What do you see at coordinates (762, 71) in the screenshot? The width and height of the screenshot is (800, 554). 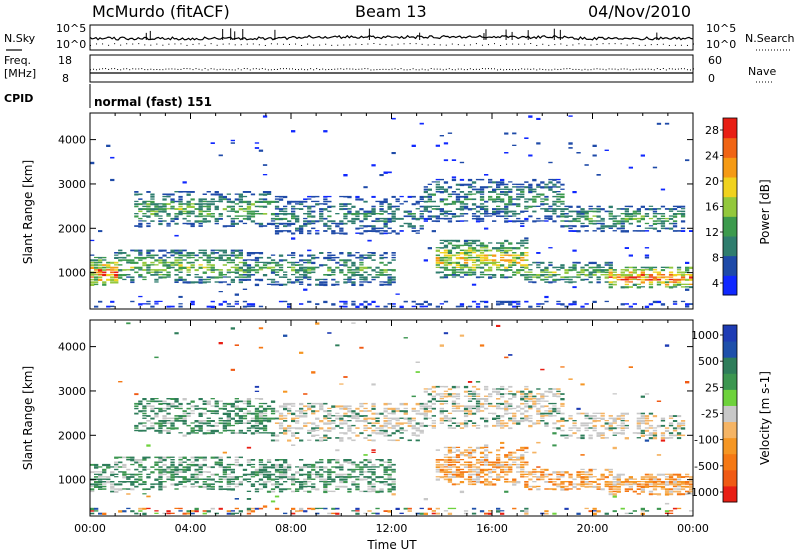 I see `nave-label: Nave` at bounding box center [762, 71].